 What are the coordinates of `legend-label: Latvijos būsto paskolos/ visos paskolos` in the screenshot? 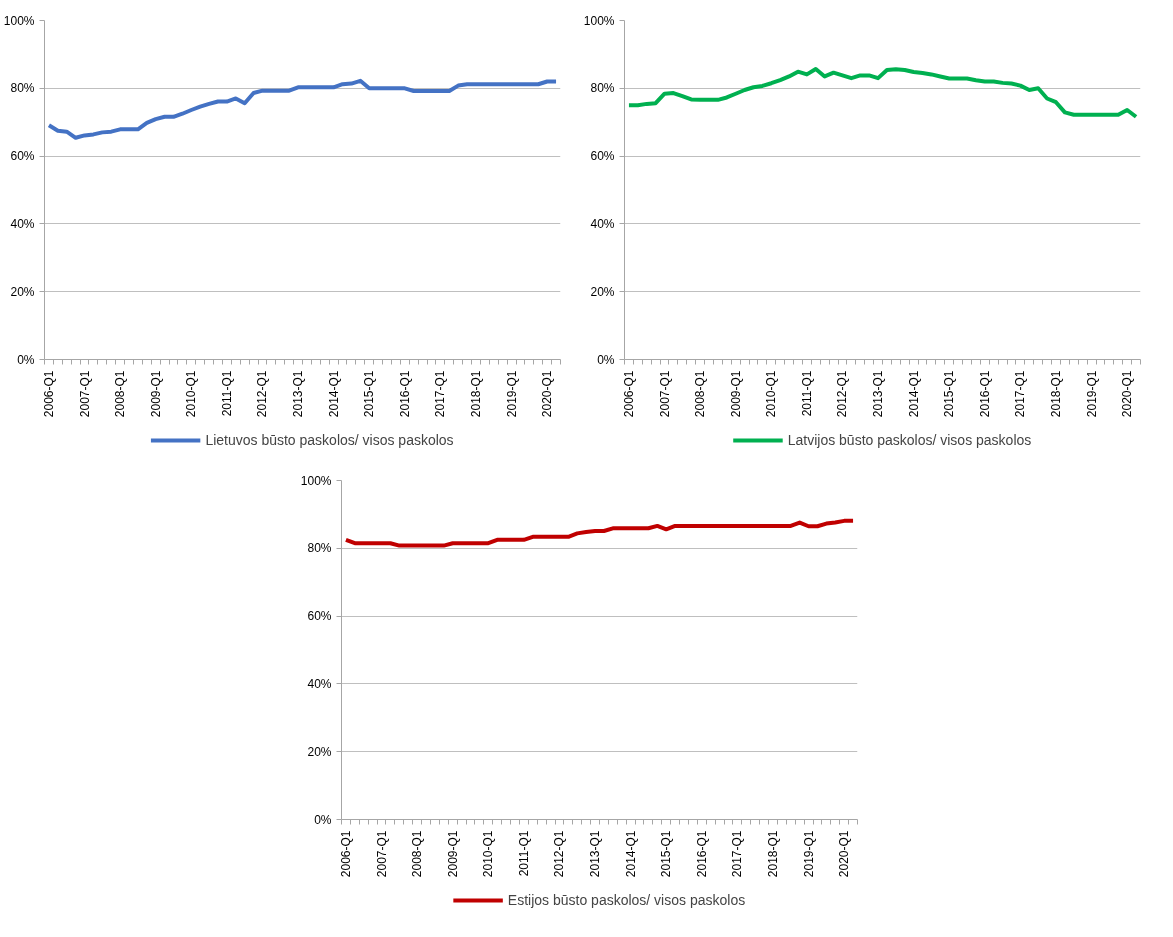 It's located at (909, 440).